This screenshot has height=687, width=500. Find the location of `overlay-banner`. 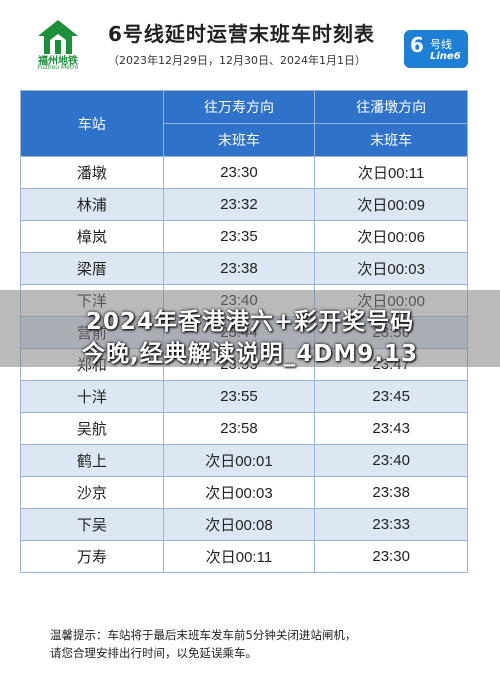

overlay-banner is located at coordinates (250, 328).